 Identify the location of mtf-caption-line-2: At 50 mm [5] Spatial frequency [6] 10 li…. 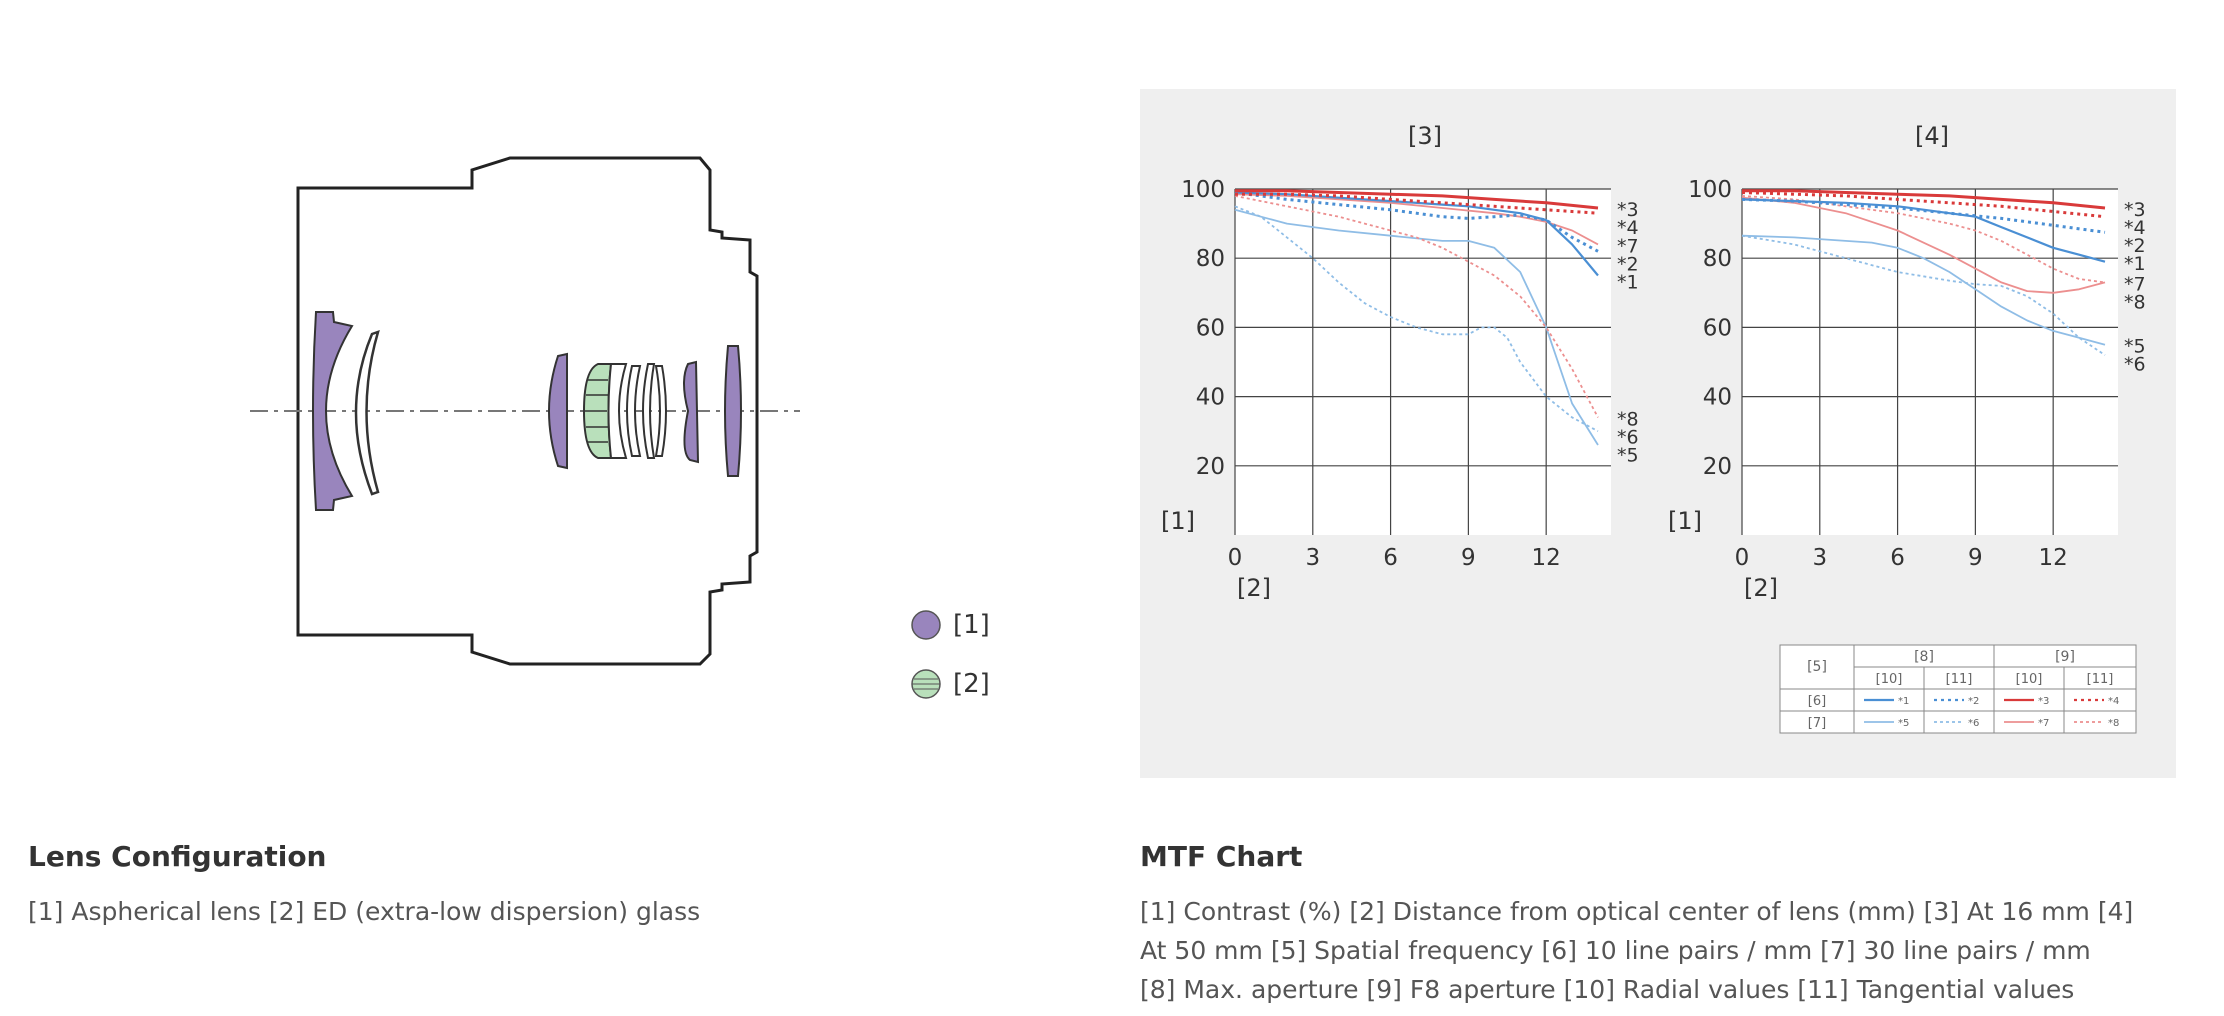
(1615, 950).